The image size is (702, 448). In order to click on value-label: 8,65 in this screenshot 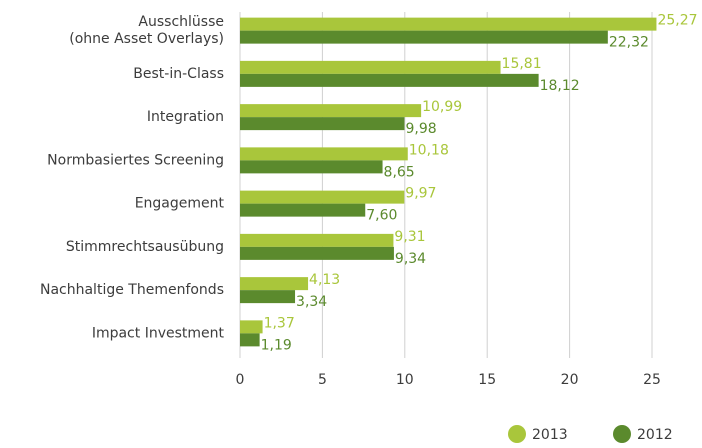, I will do `click(399, 172)`.